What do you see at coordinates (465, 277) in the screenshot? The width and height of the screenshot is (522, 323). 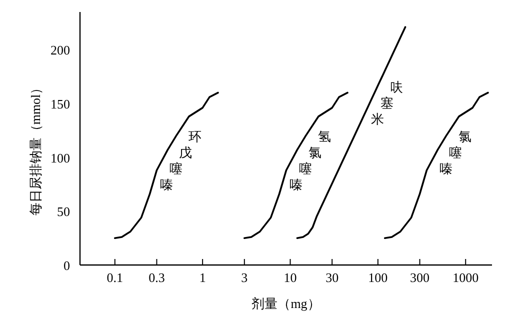 I see `x-tick-label: 1000` at bounding box center [465, 277].